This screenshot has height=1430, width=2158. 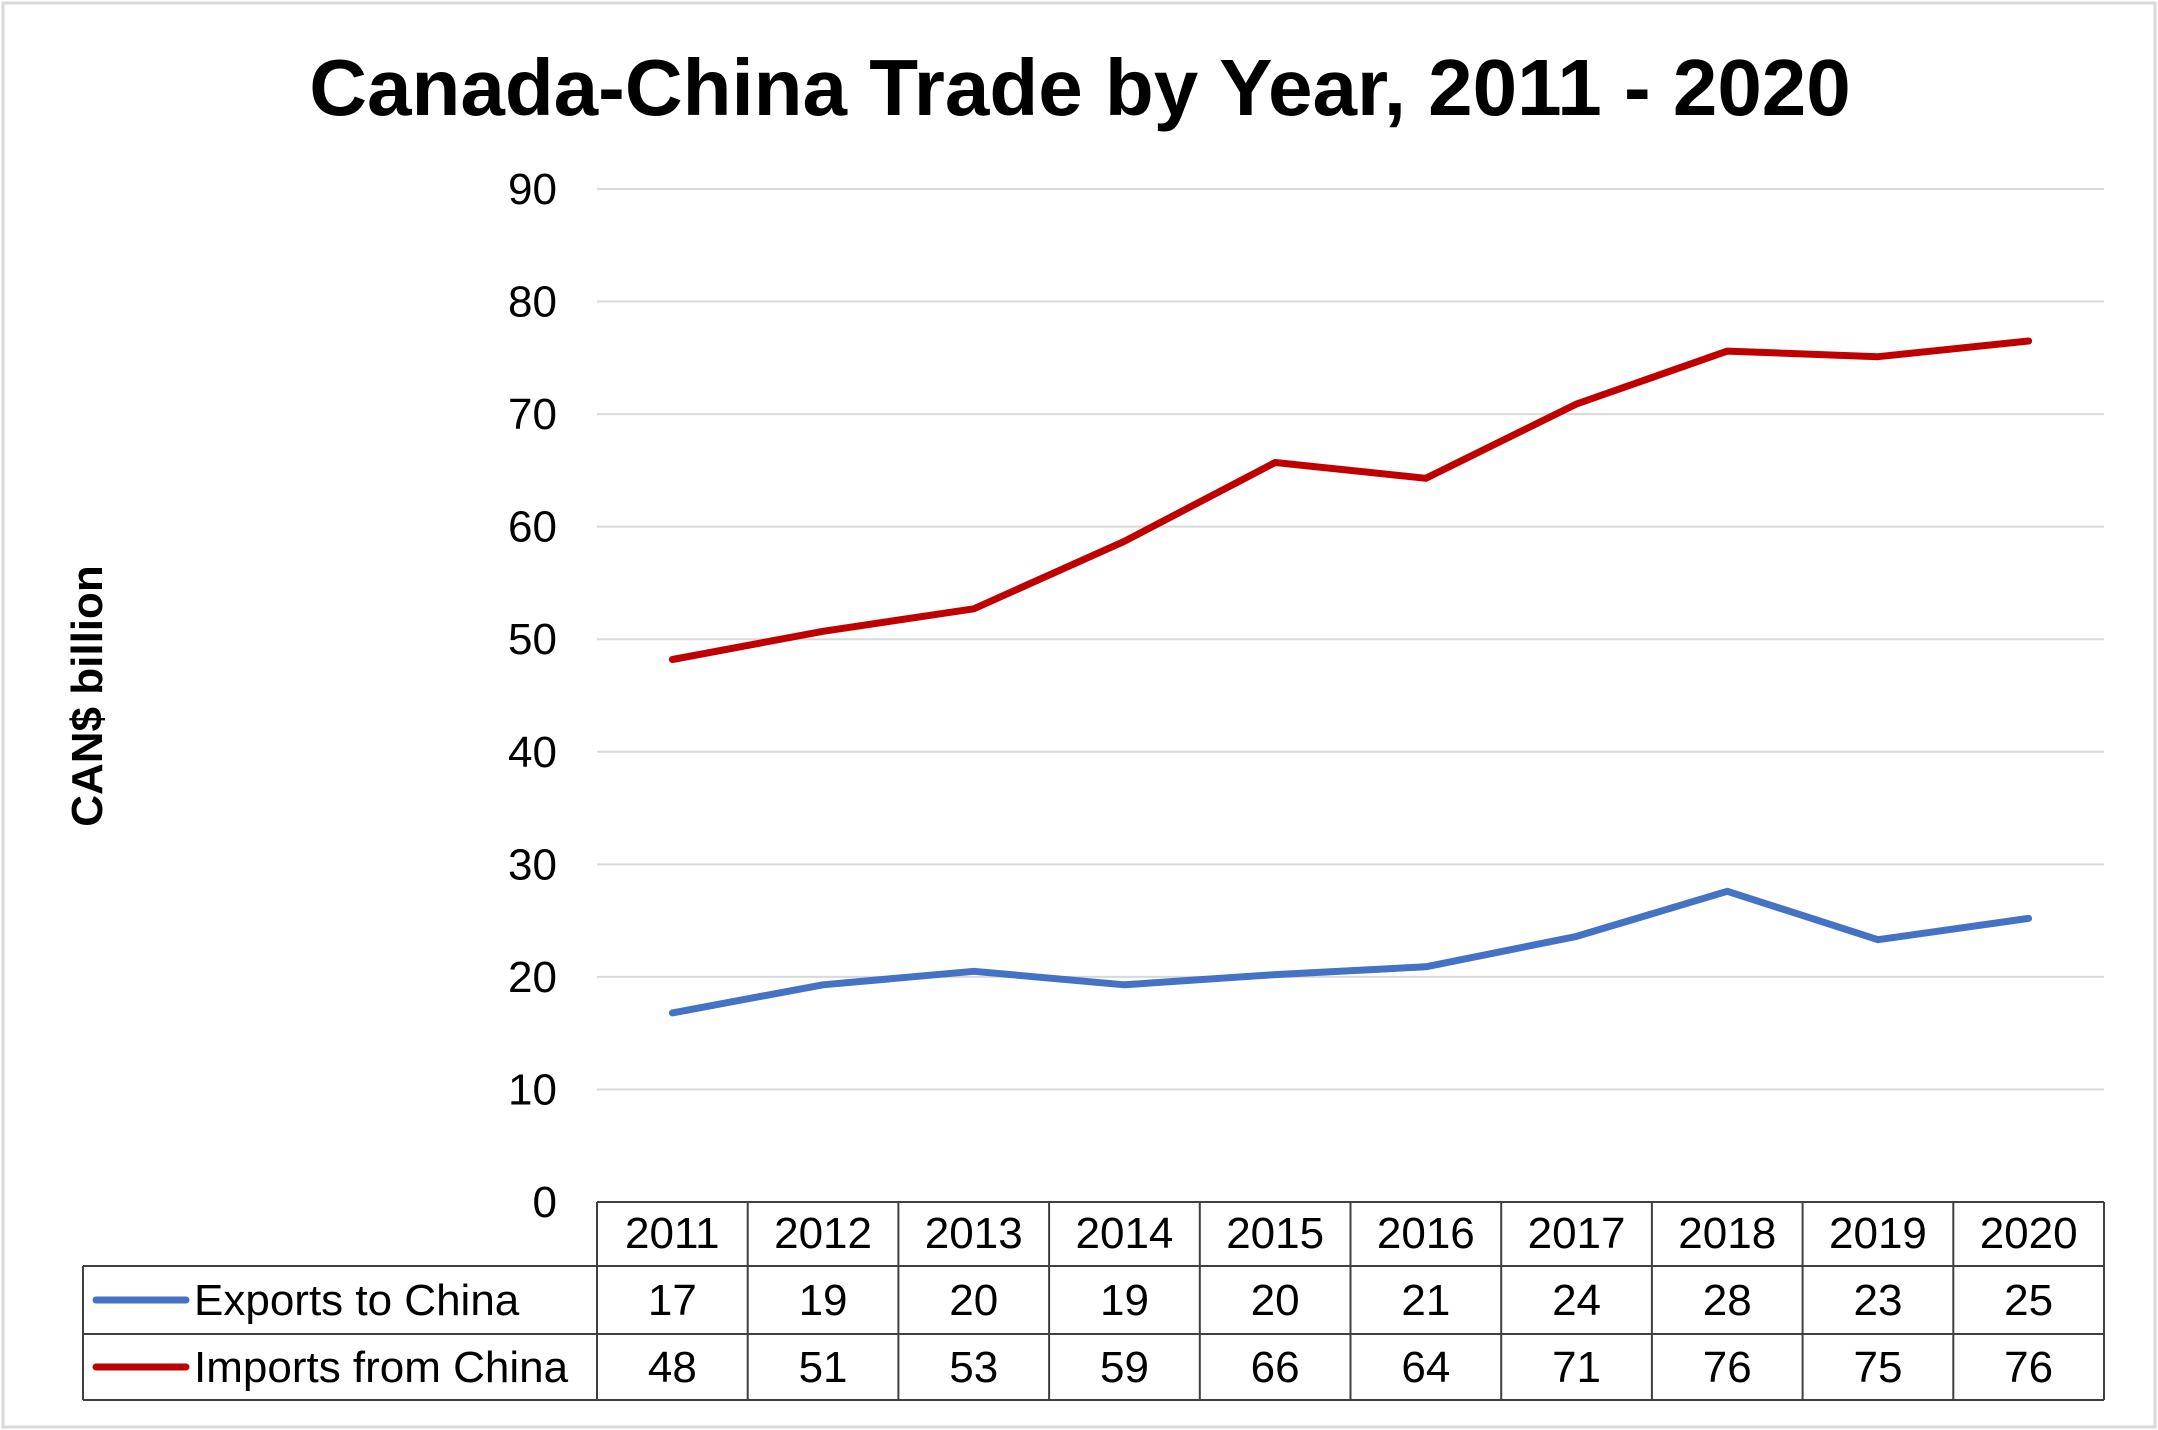 What do you see at coordinates (1124, 1367) in the screenshot?
I see `table-value: 59` at bounding box center [1124, 1367].